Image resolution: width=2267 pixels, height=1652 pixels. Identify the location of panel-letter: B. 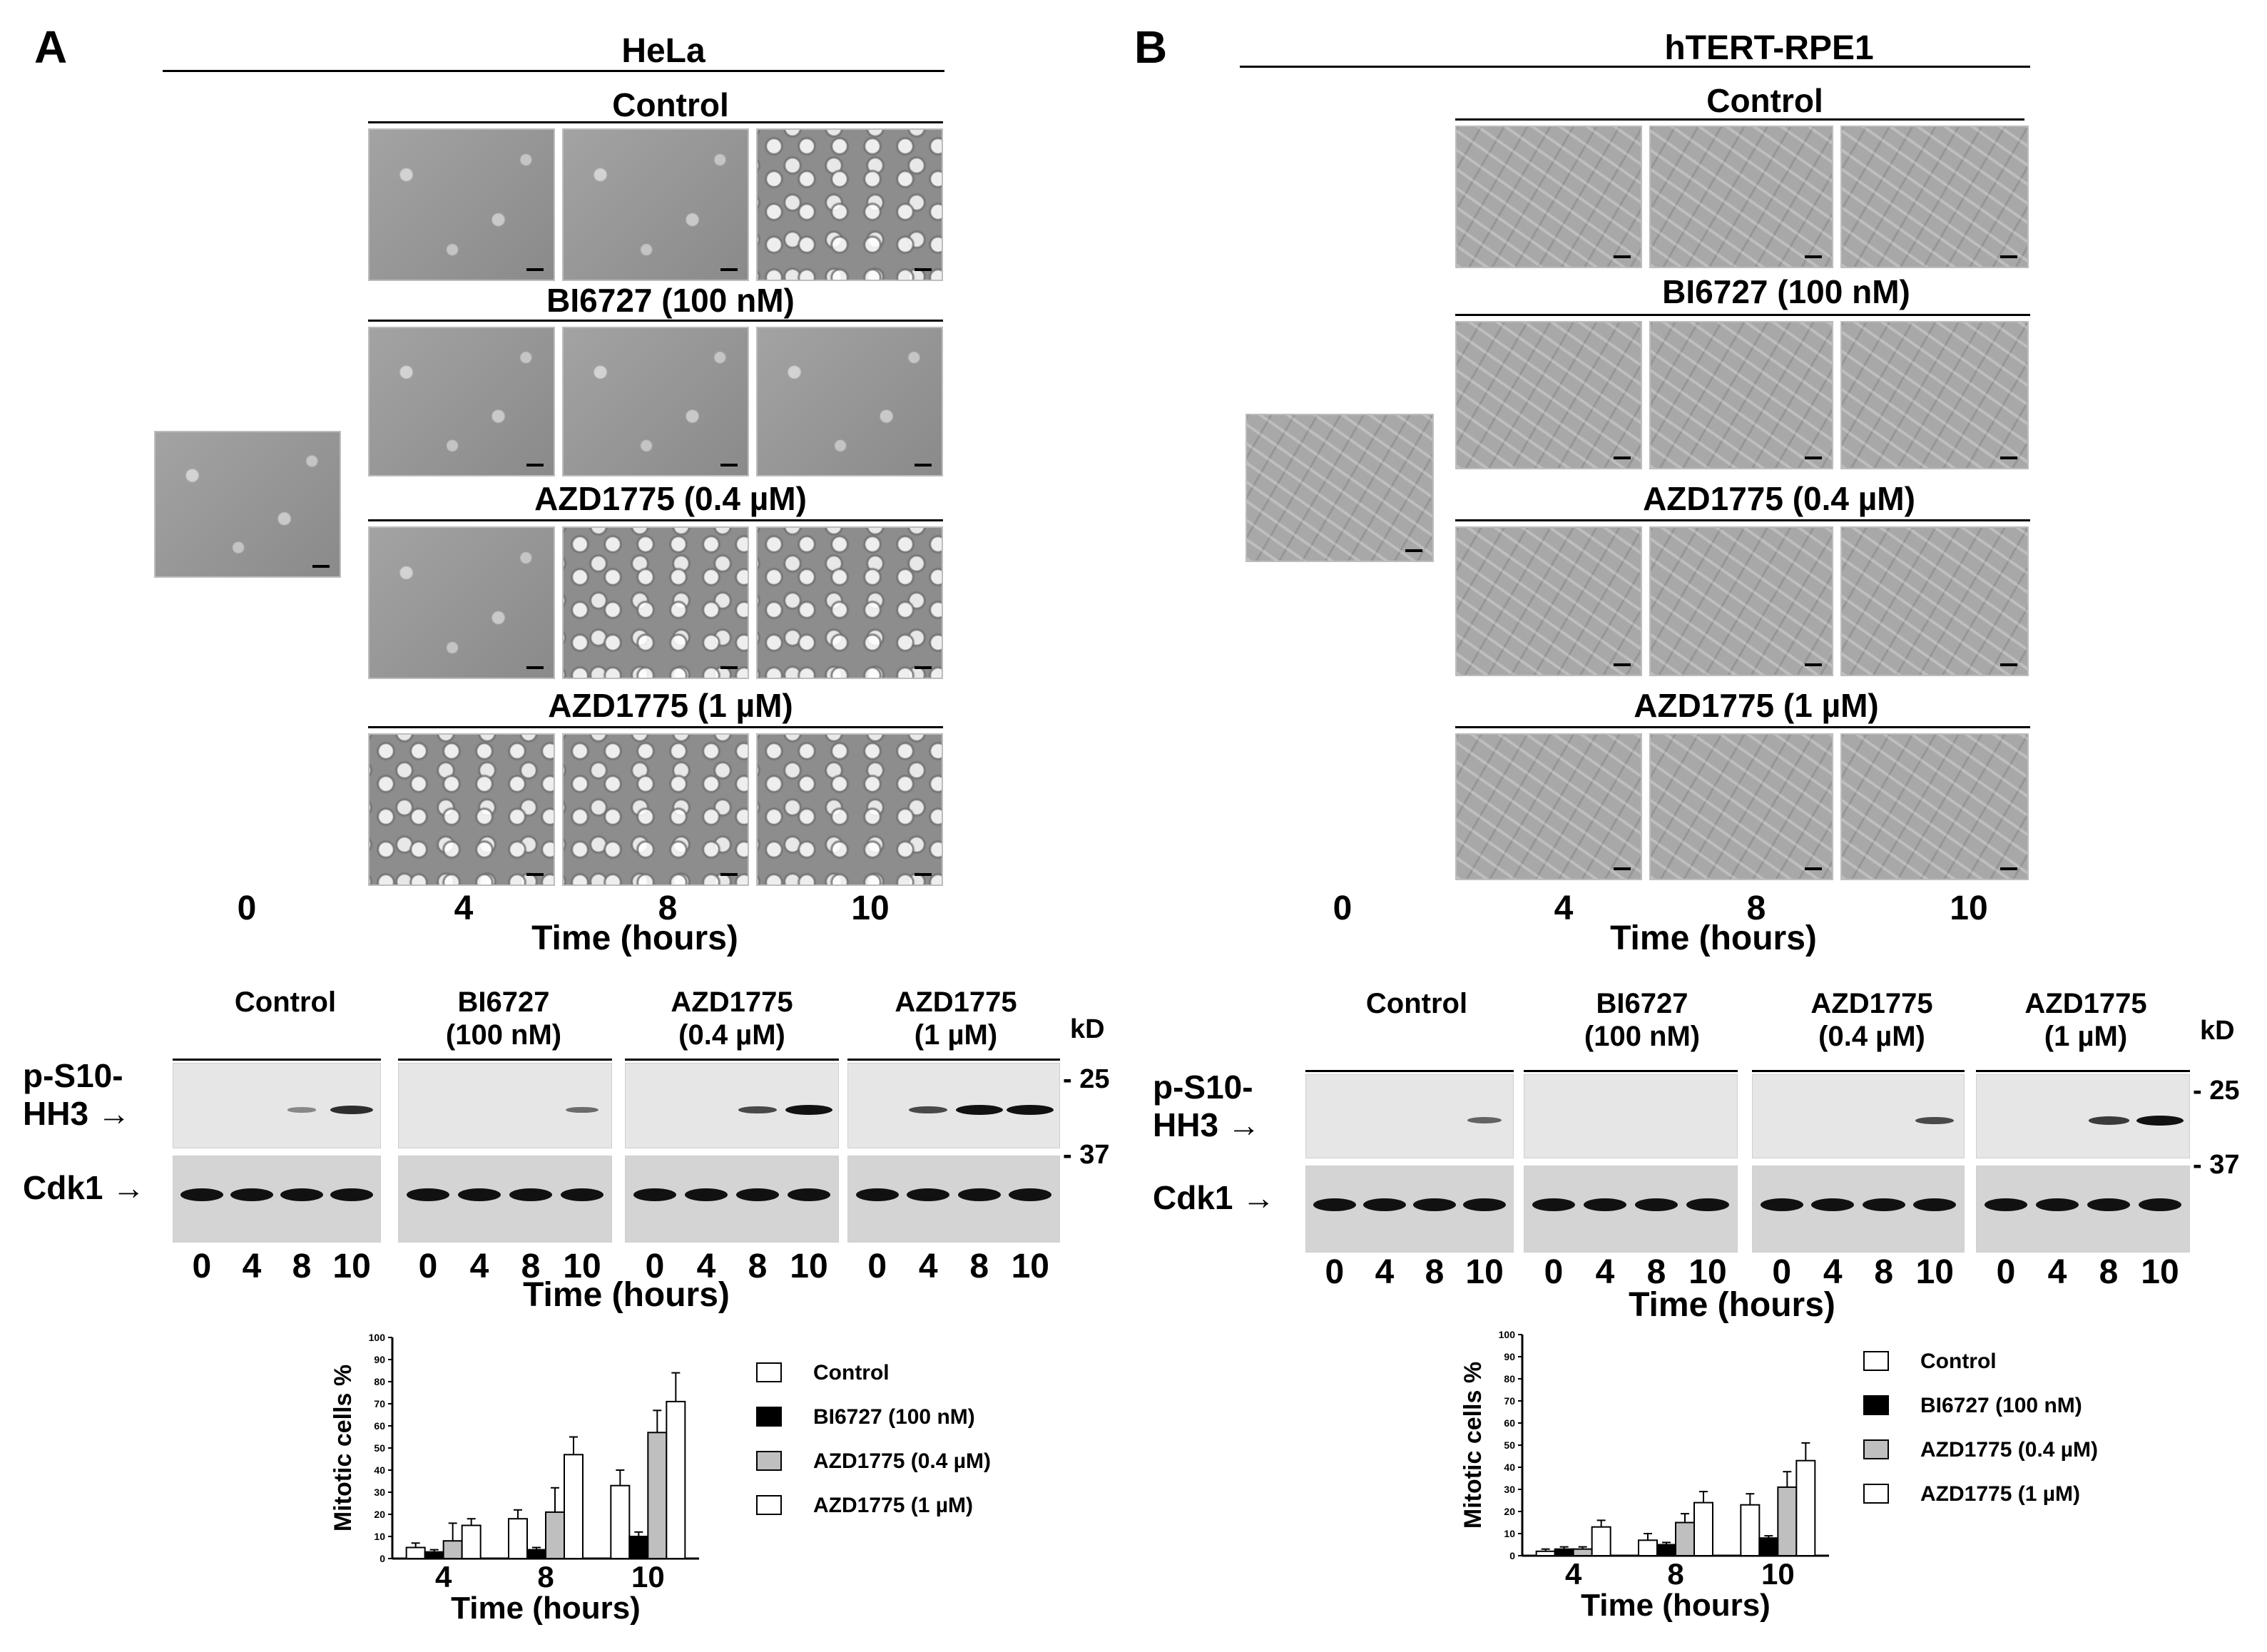
(1151, 47).